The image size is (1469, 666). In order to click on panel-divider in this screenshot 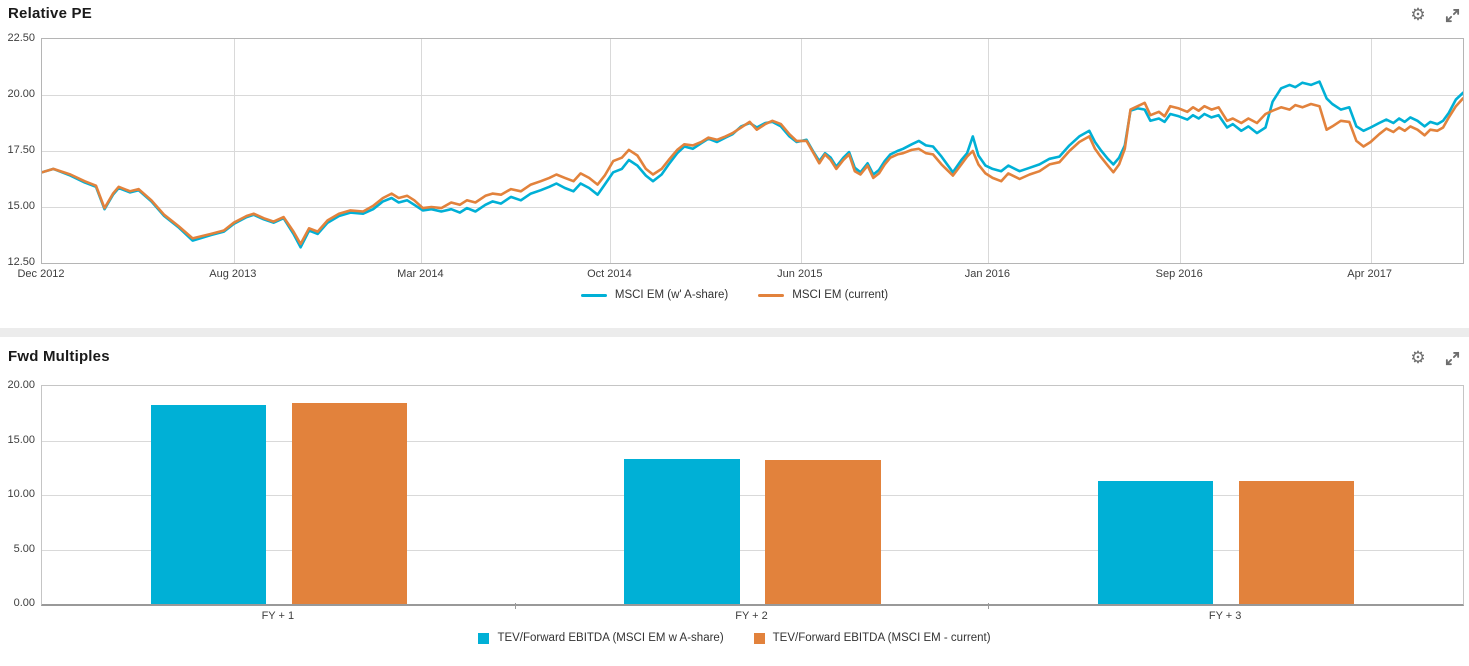, I will do `click(734, 332)`.